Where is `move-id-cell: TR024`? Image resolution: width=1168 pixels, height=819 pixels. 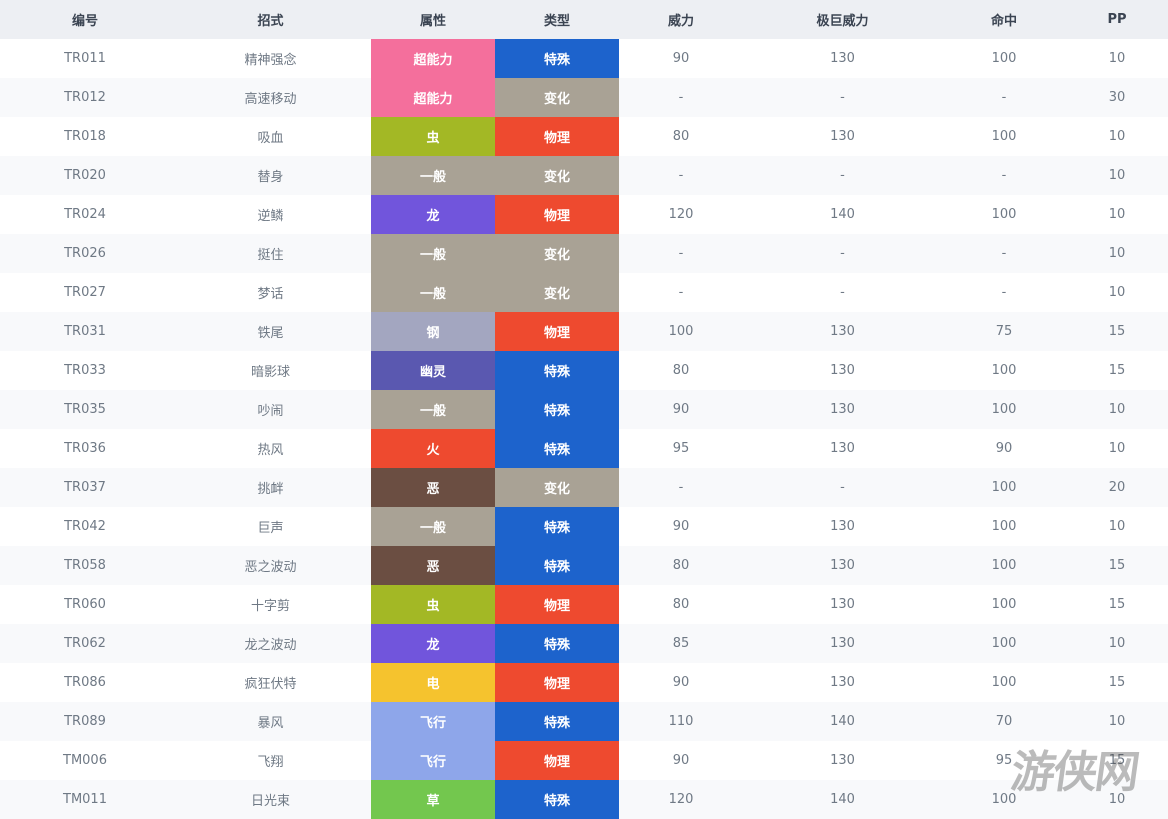 move-id-cell: TR024 is located at coordinates (85, 214).